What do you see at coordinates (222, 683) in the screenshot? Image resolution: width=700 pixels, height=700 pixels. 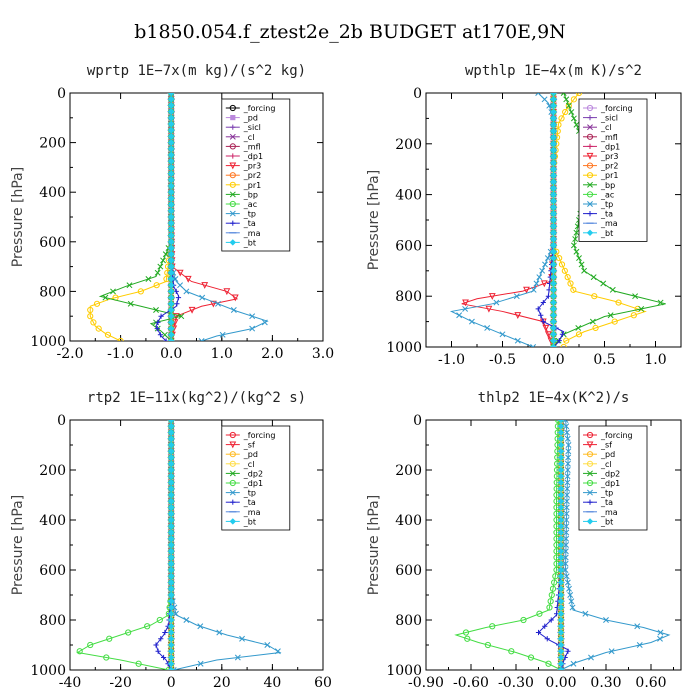 I see `x-tick-label: 20` at bounding box center [222, 683].